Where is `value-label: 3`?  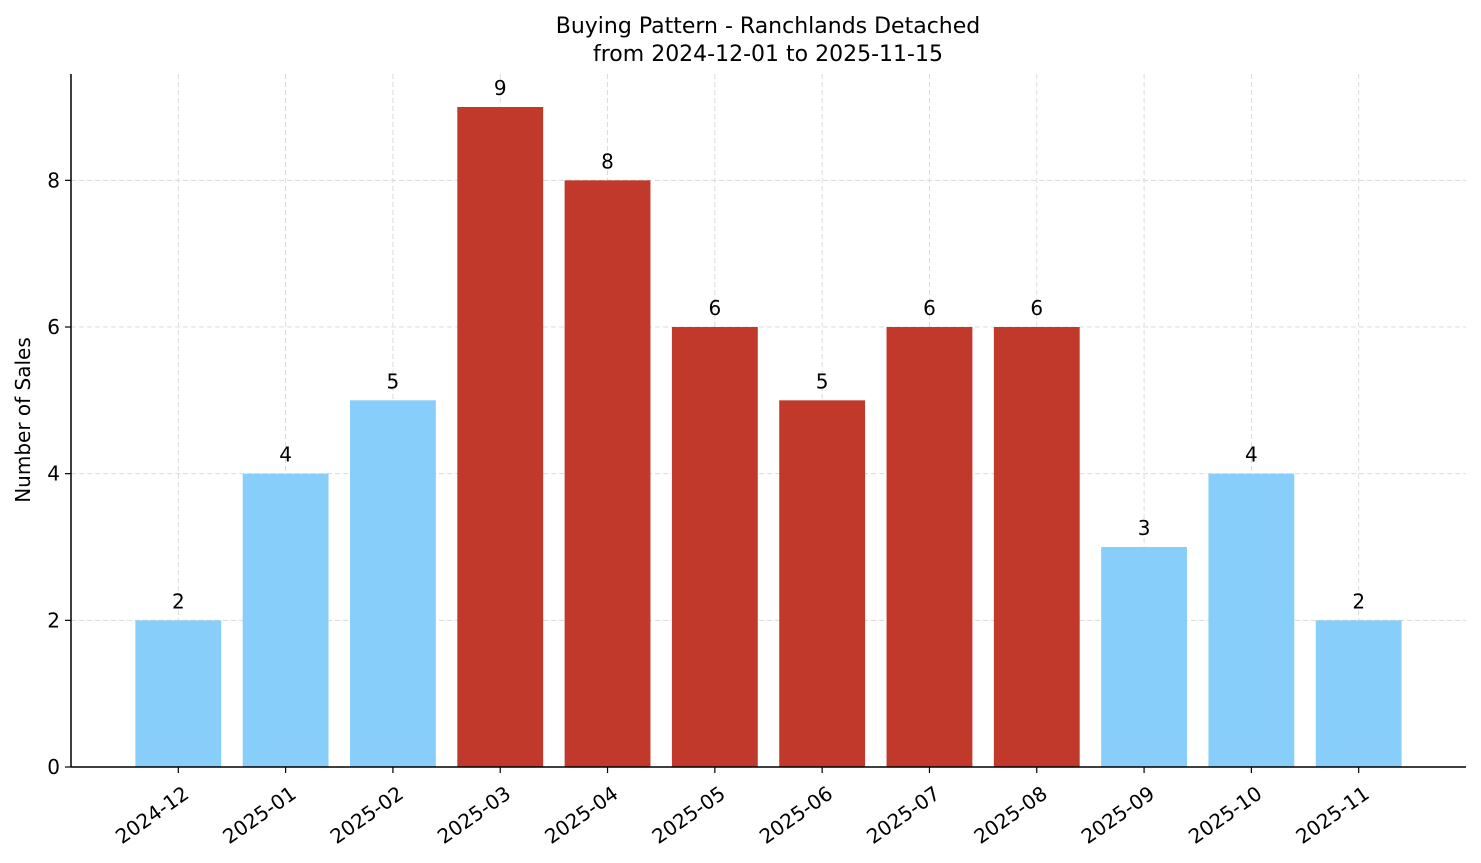
value-label: 3 is located at coordinates (1144, 528).